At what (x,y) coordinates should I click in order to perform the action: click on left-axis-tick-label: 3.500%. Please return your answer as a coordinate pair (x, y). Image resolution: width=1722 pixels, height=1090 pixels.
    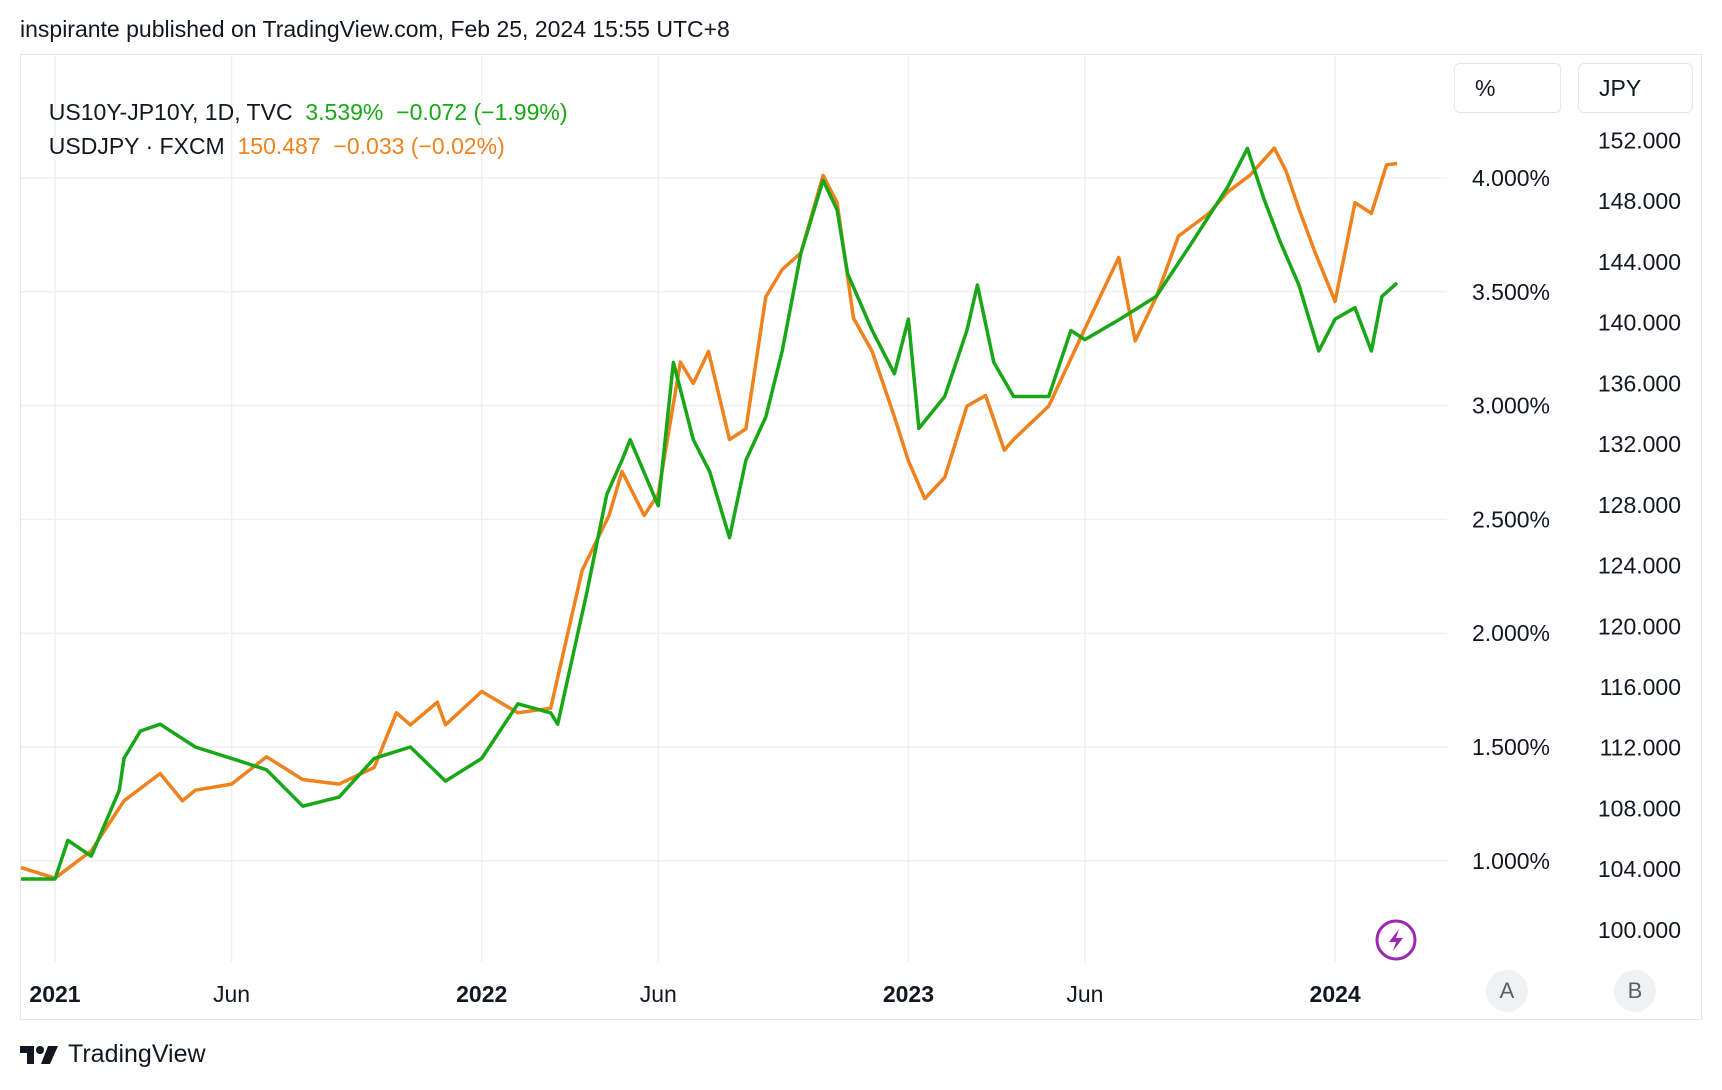
    Looking at the image, I should click on (1511, 292).